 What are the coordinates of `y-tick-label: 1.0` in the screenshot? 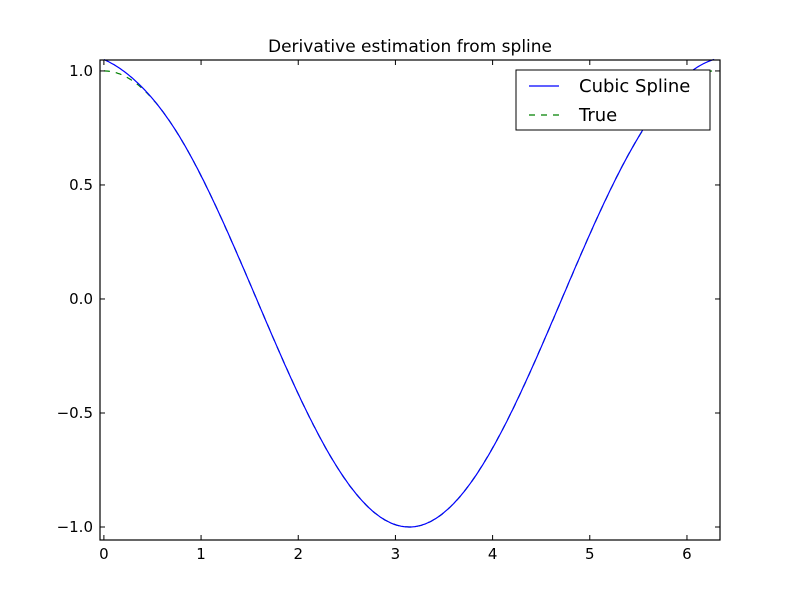 It's located at (81, 71).